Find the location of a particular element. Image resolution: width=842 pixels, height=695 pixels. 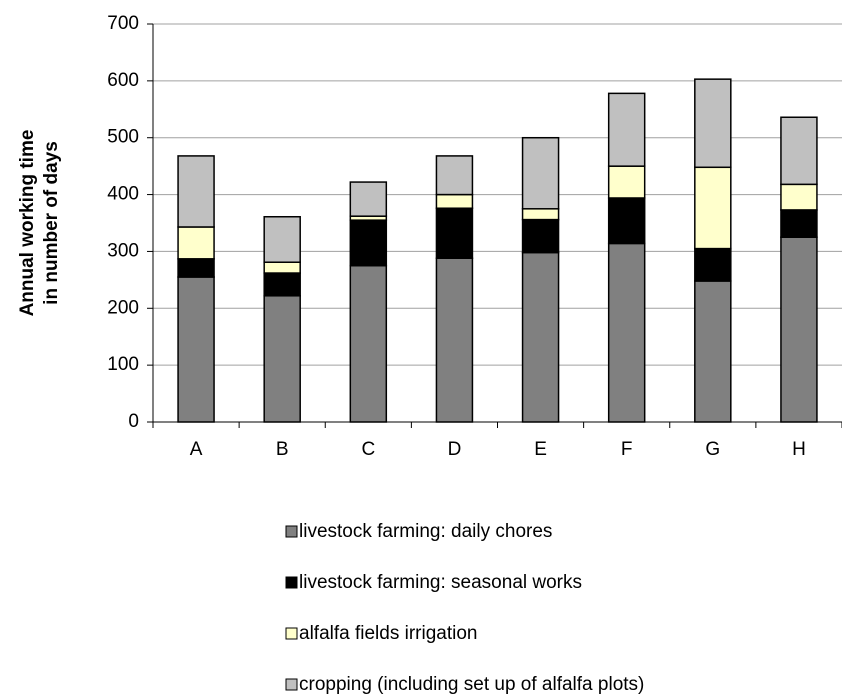

x-tick-label: D is located at coordinates (455, 449).